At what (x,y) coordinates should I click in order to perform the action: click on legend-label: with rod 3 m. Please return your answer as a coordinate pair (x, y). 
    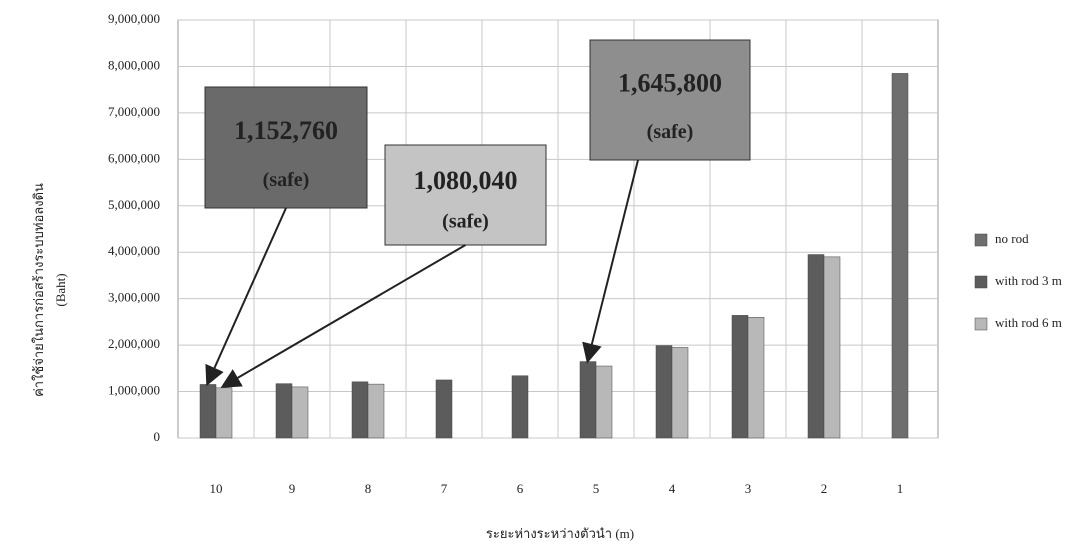
    Looking at the image, I should click on (1028, 280).